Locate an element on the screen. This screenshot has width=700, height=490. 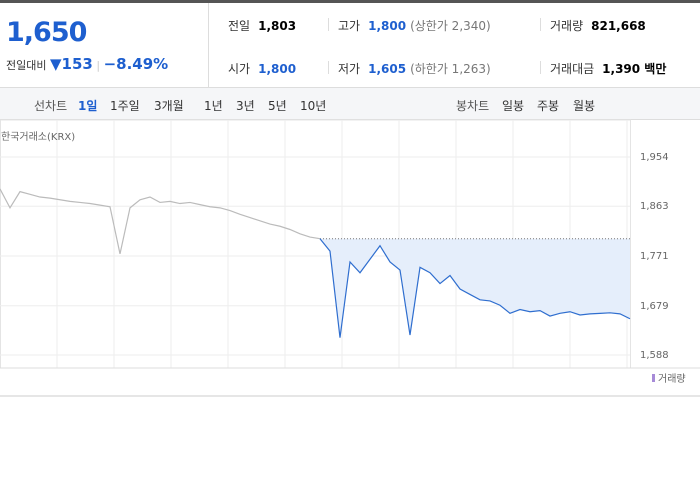
change-value: 153 is located at coordinates (77, 64).